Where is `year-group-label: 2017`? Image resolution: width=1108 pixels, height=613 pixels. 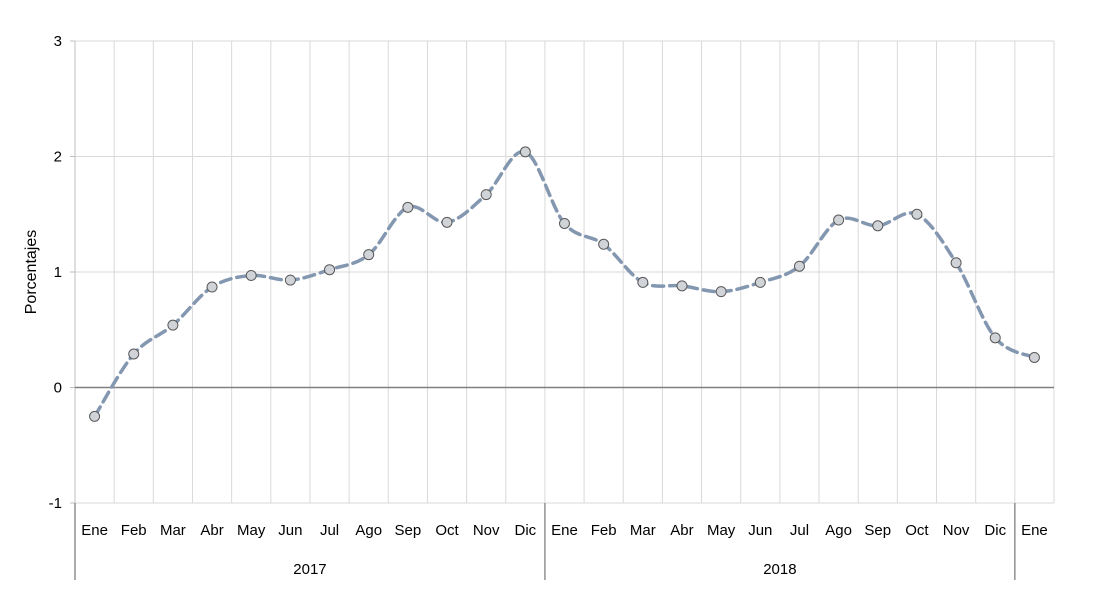 year-group-label: 2017 is located at coordinates (309, 569).